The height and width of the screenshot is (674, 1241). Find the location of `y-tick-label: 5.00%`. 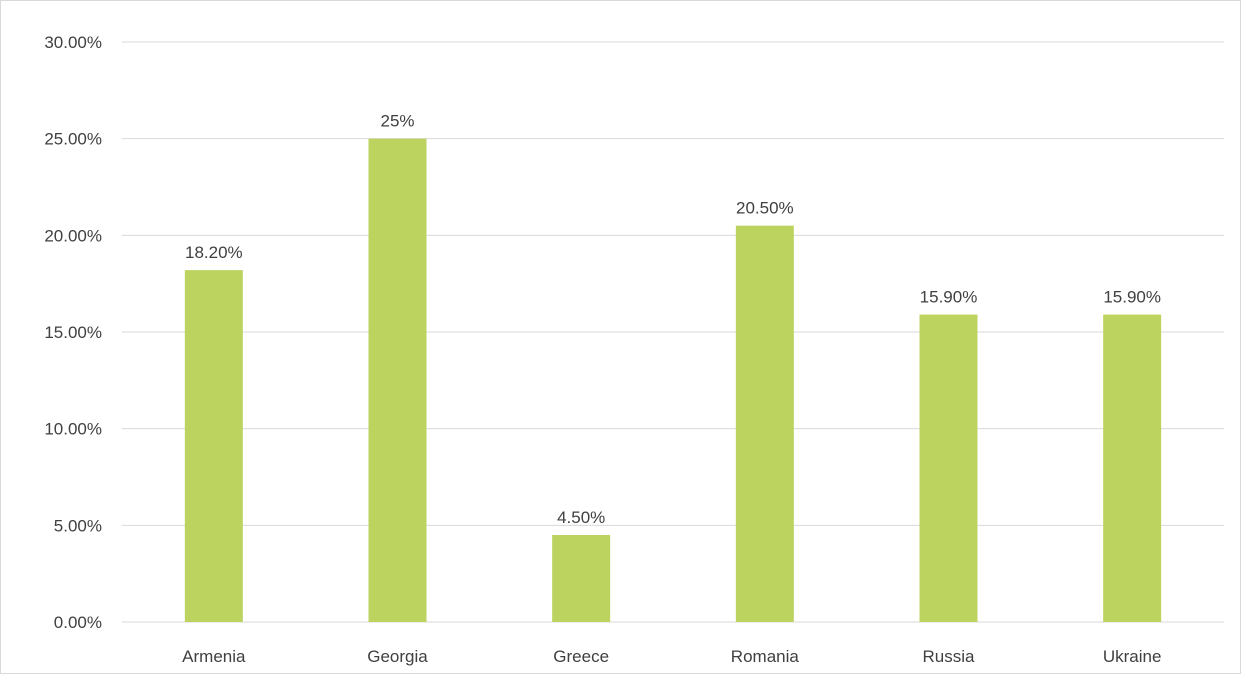

y-tick-label: 5.00% is located at coordinates (78, 525).